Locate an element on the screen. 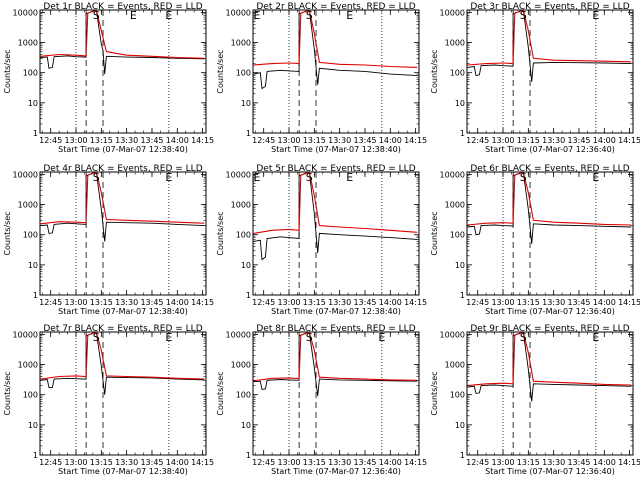 The image size is (640, 480). panel-title: Det 7r BLACK = Events, RED = LLD is located at coordinates (122, 329).